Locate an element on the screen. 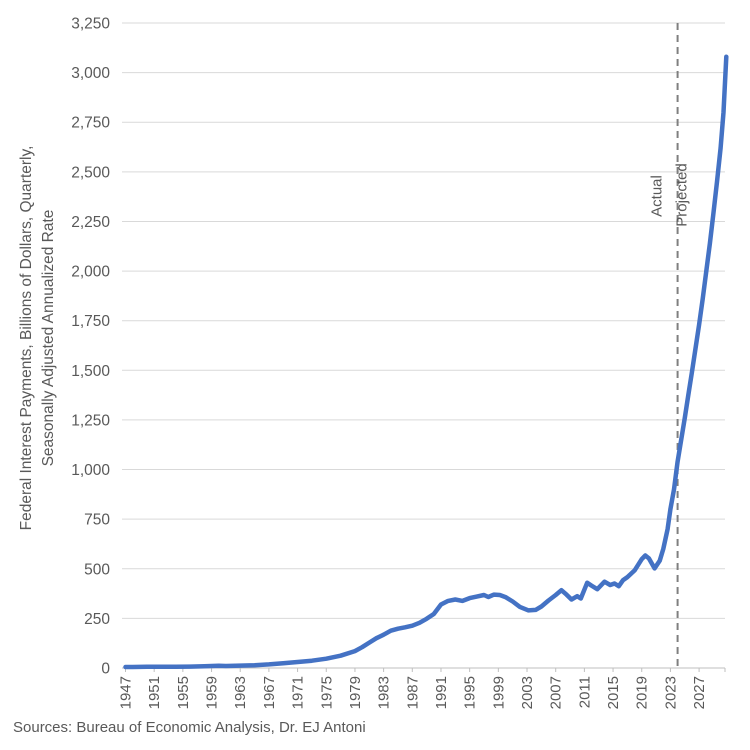 The width and height of the screenshot is (750, 750). x-tick-label: 1951 is located at coordinates (154, 692).